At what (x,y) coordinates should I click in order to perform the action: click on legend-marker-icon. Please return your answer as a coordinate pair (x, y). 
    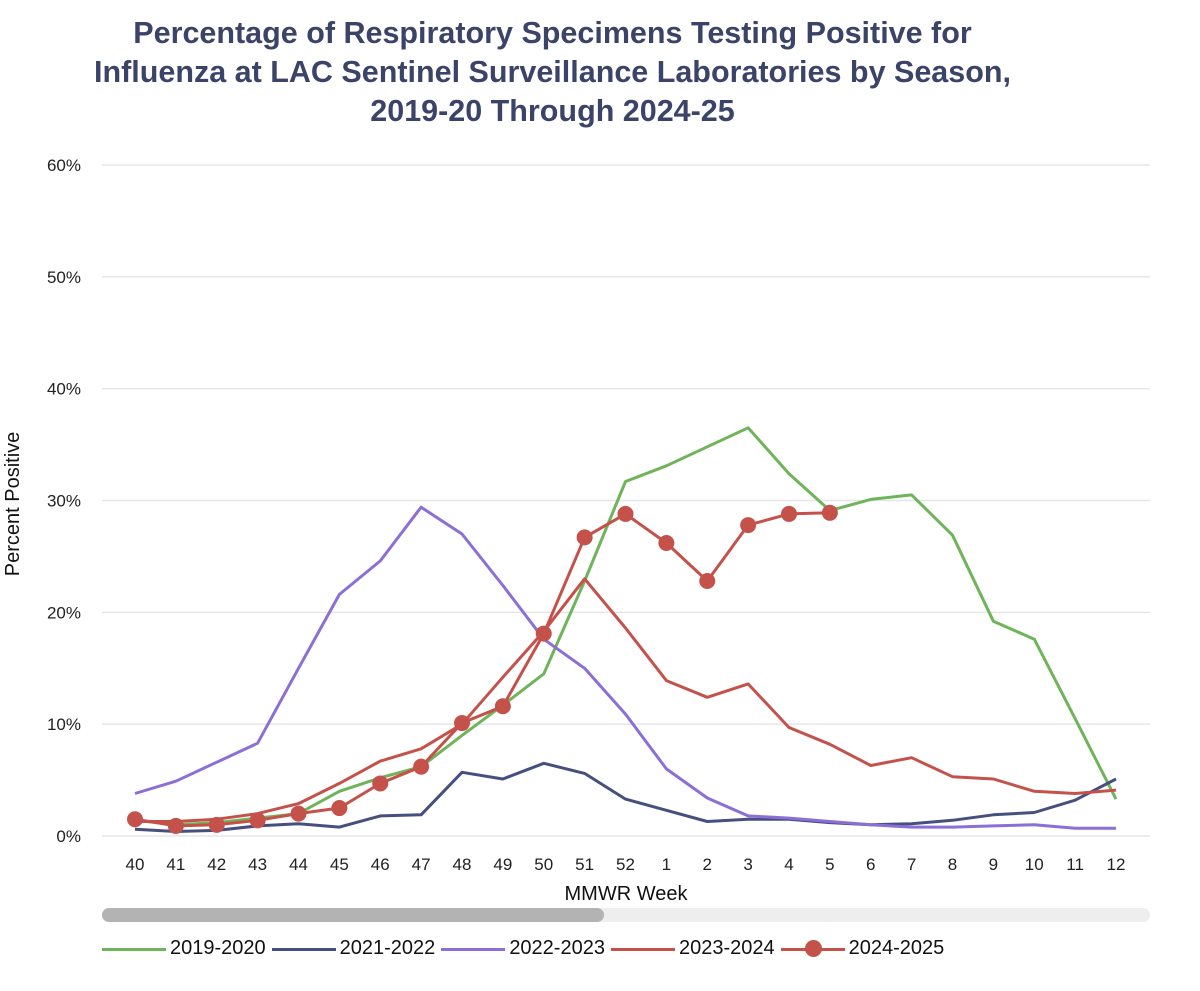
    Looking at the image, I should click on (813, 948).